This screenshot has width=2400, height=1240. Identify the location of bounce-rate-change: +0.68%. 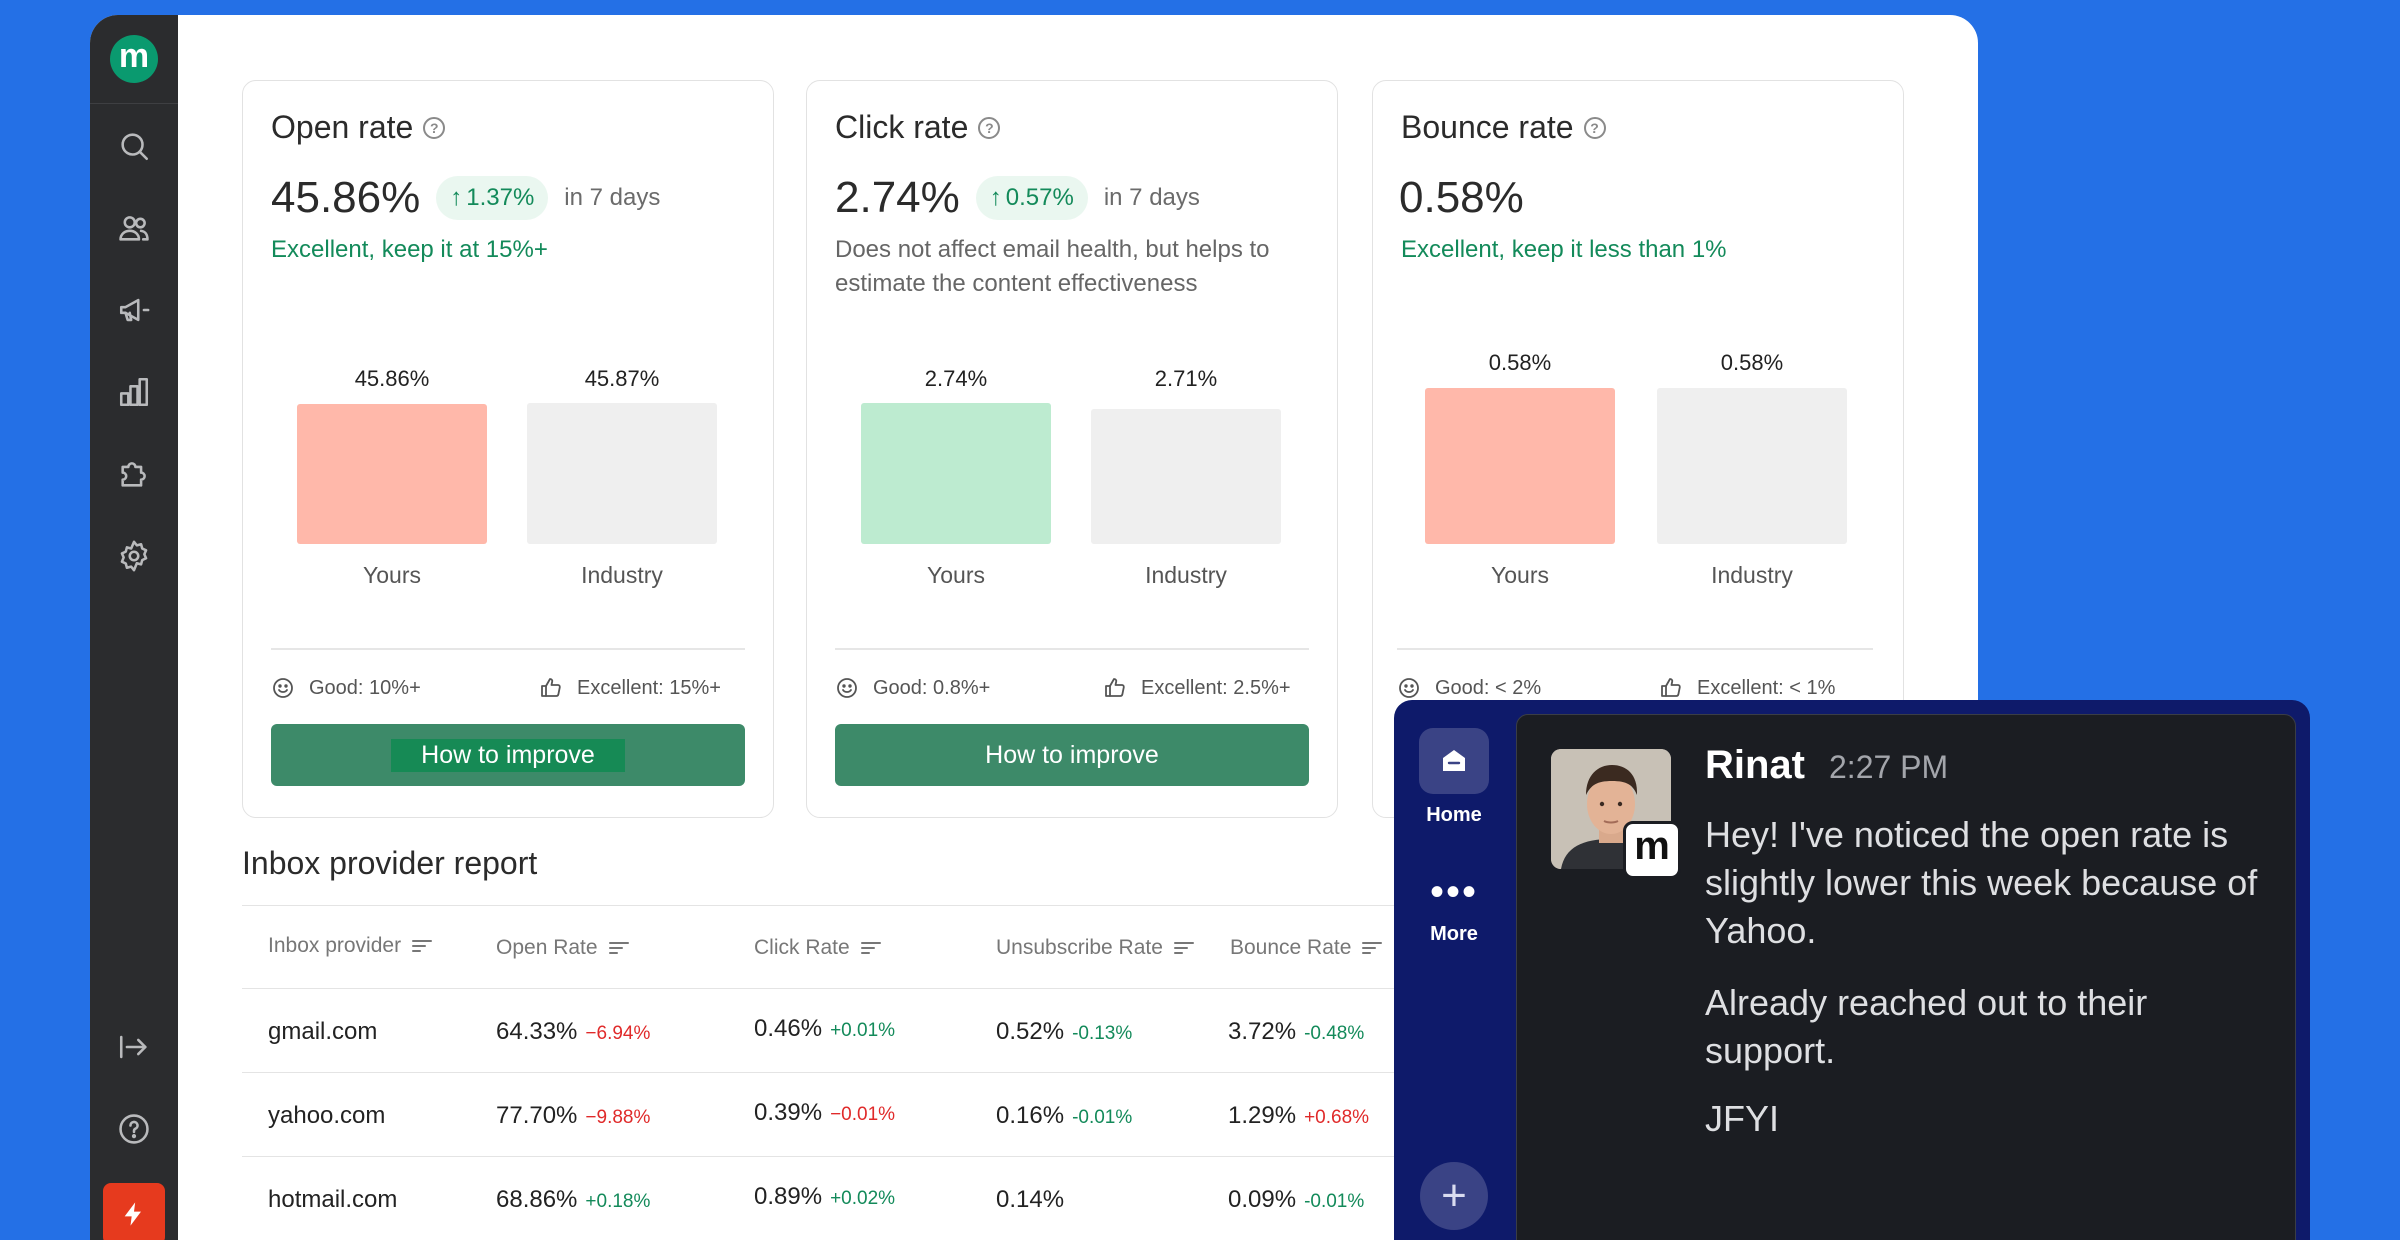
(1337, 1117).